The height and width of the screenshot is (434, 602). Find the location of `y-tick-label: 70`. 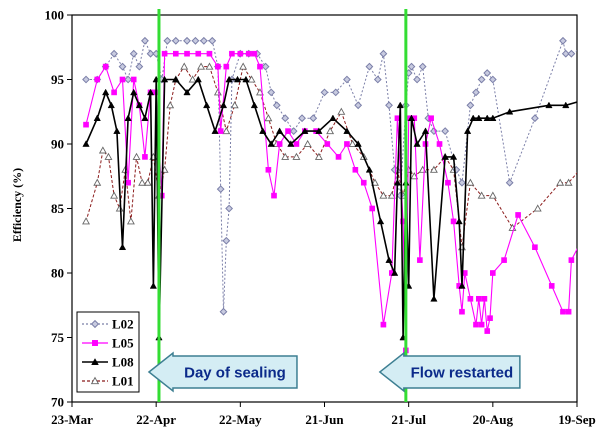

y-tick-label: 70 is located at coordinates (57, 402).